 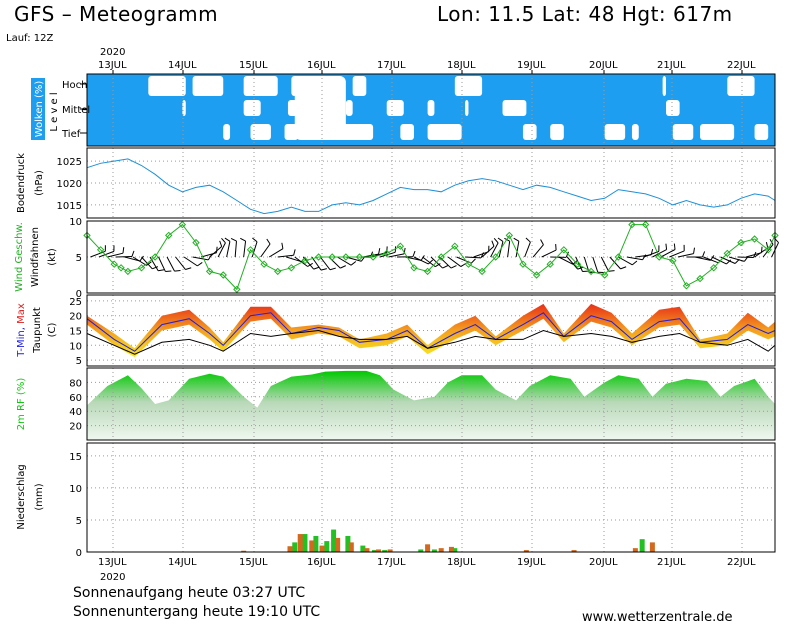 I want to click on panel-frame, so click(x=431, y=110).